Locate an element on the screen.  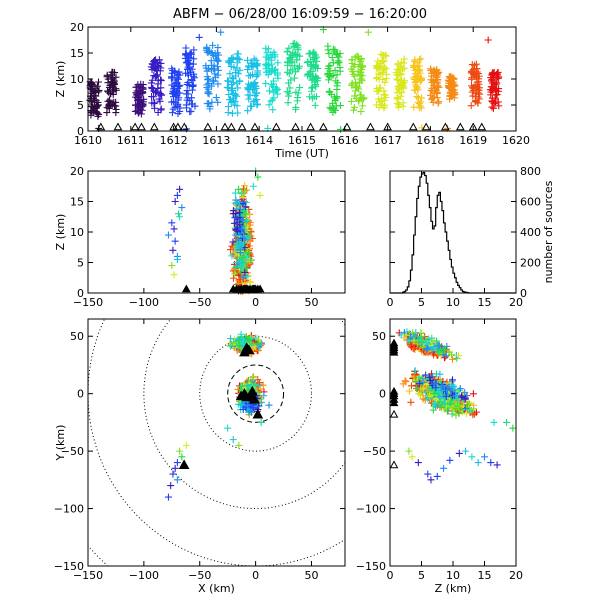
y-tick-label: 20 is located at coordinates (77, 171).